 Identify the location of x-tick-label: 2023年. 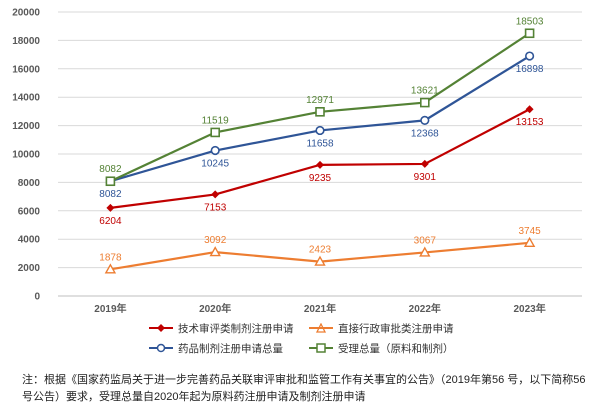
(529, 308).